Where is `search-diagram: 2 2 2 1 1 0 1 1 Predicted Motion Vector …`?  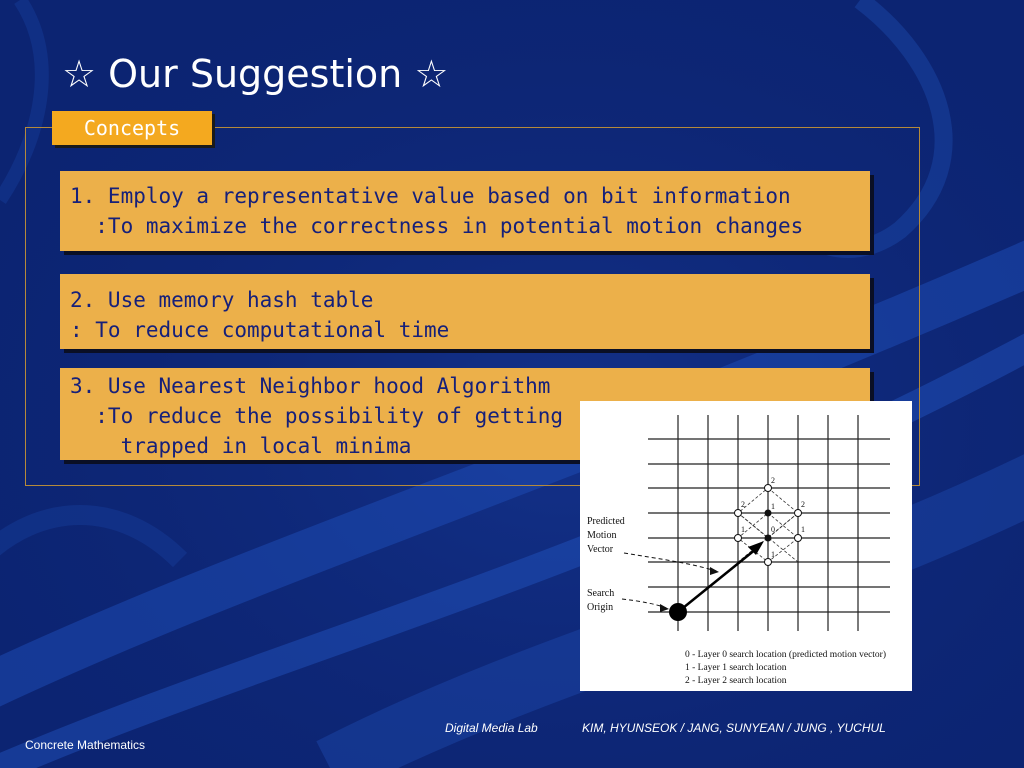 search-diagram: 2 2 2 1 1 0 1 1 Predicted Motion Vector … is located at coordinates (746, 546).